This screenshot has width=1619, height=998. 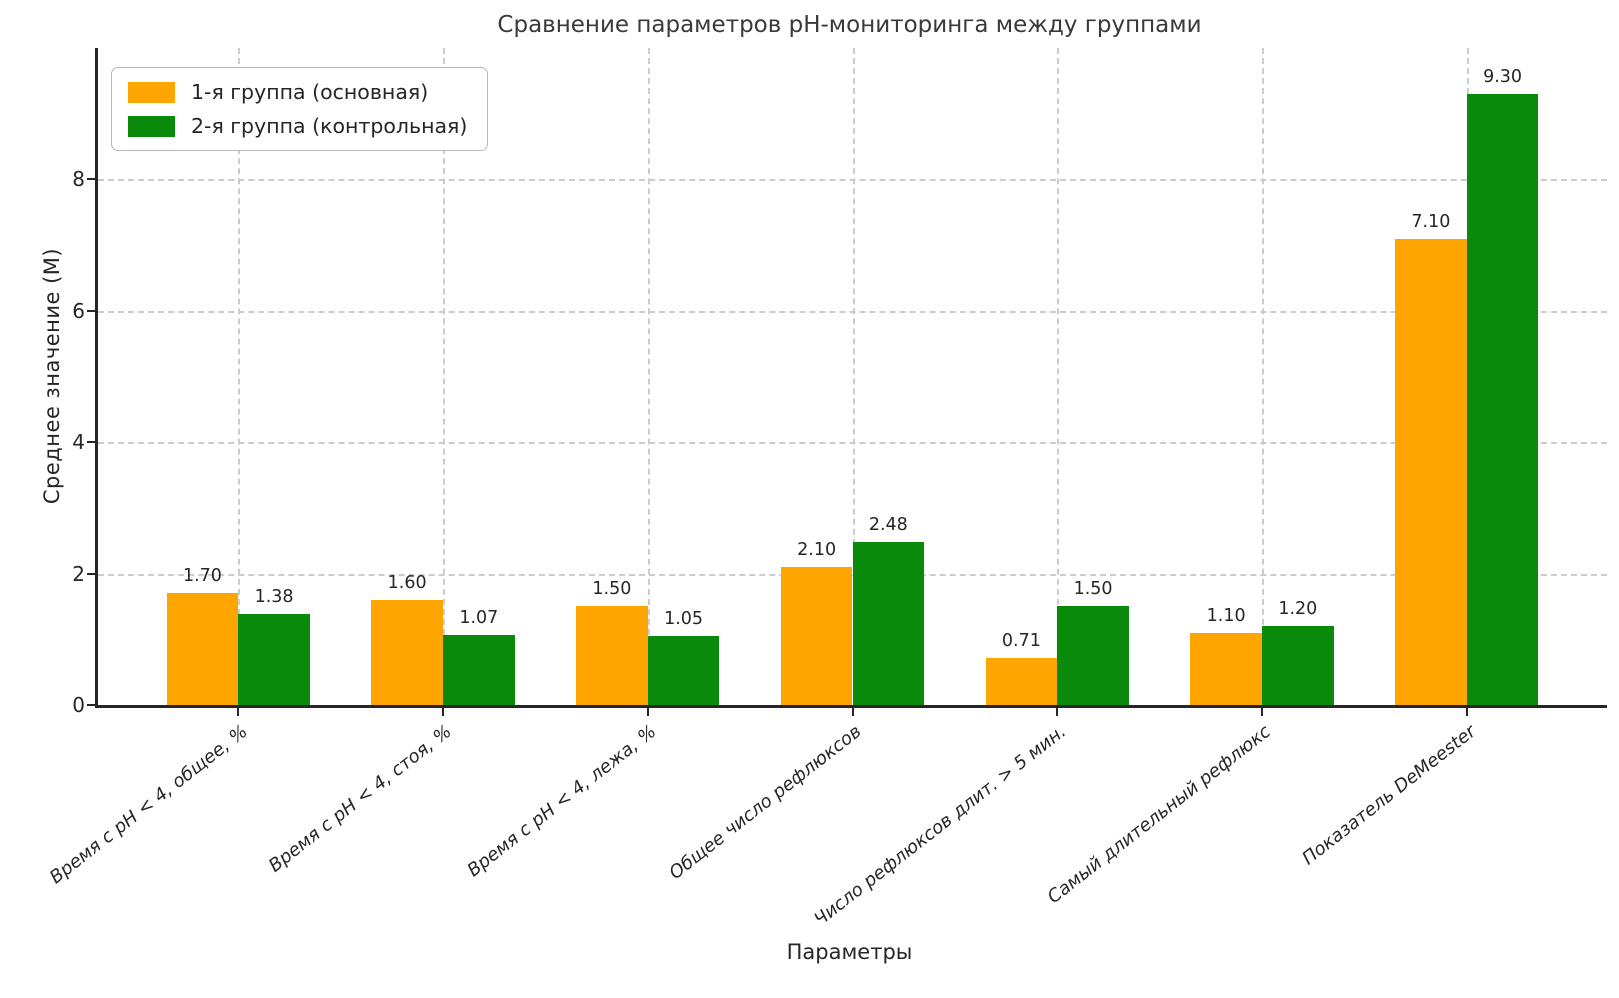 What do you see at coordinates (407, 652) in the screenshot?
I see `bar-series1-cat2` at bounding box center [407, 652].